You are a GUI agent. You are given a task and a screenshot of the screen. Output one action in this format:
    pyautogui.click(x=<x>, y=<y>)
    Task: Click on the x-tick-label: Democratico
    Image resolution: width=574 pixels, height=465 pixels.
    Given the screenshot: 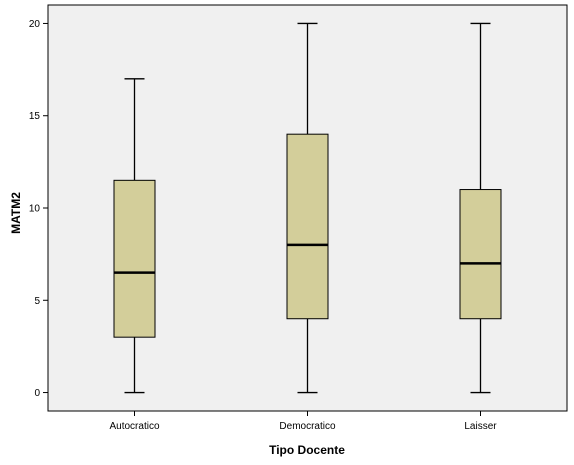 What is the action you would take?
    pyautogui.click(x=307, y=426)
    